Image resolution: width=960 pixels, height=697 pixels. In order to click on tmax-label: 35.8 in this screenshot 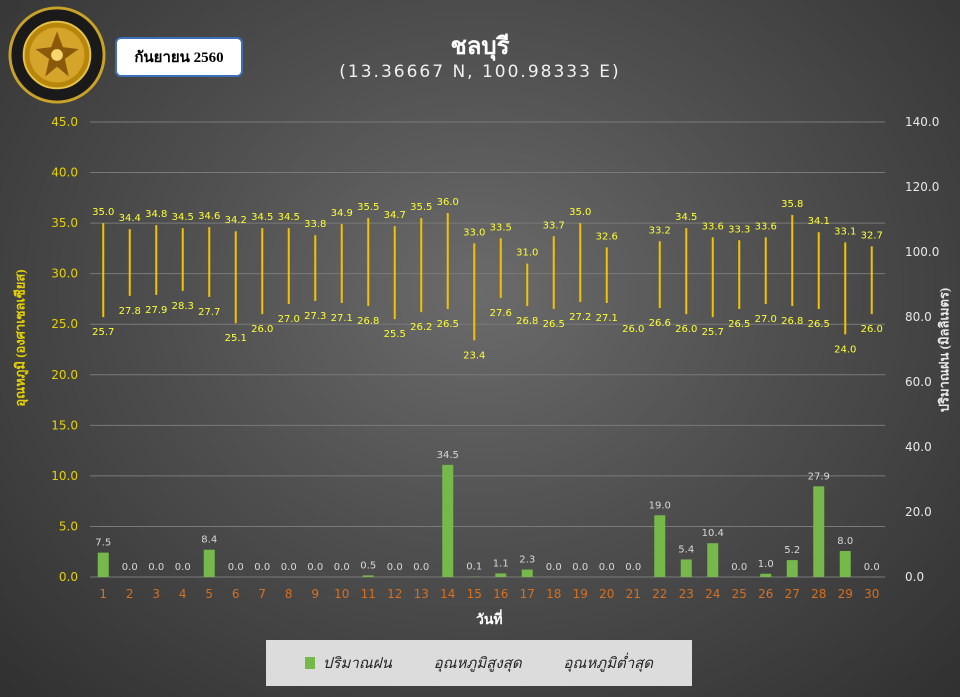, I will do `click(792, 204)`.